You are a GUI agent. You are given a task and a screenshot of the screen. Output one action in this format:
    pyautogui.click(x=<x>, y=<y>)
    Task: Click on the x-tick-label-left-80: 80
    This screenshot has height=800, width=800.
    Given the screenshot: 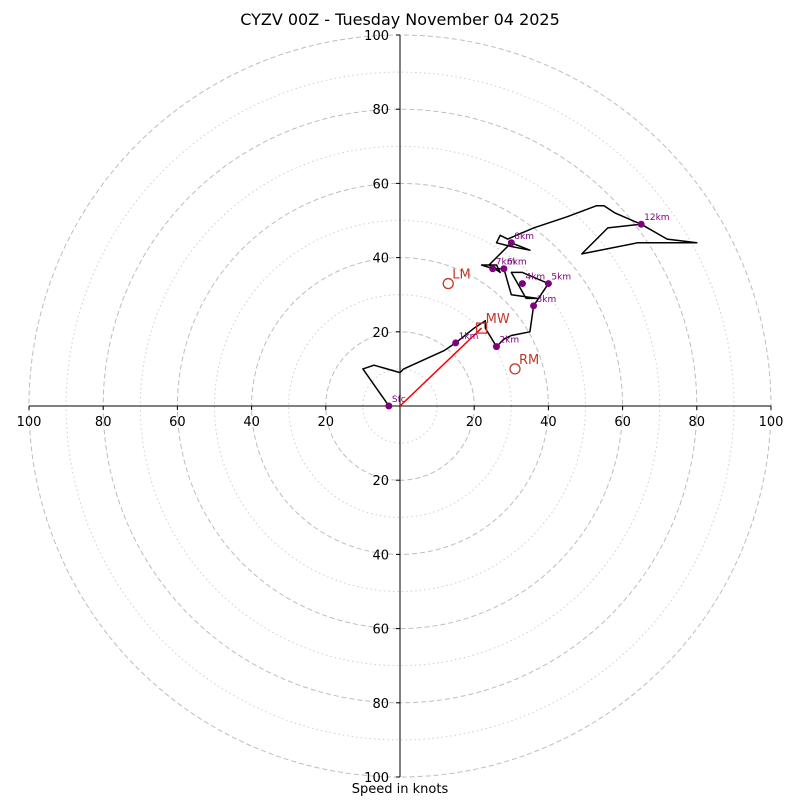 What is the action you would take?
    pyautogui.click(x=103, y=422)
    